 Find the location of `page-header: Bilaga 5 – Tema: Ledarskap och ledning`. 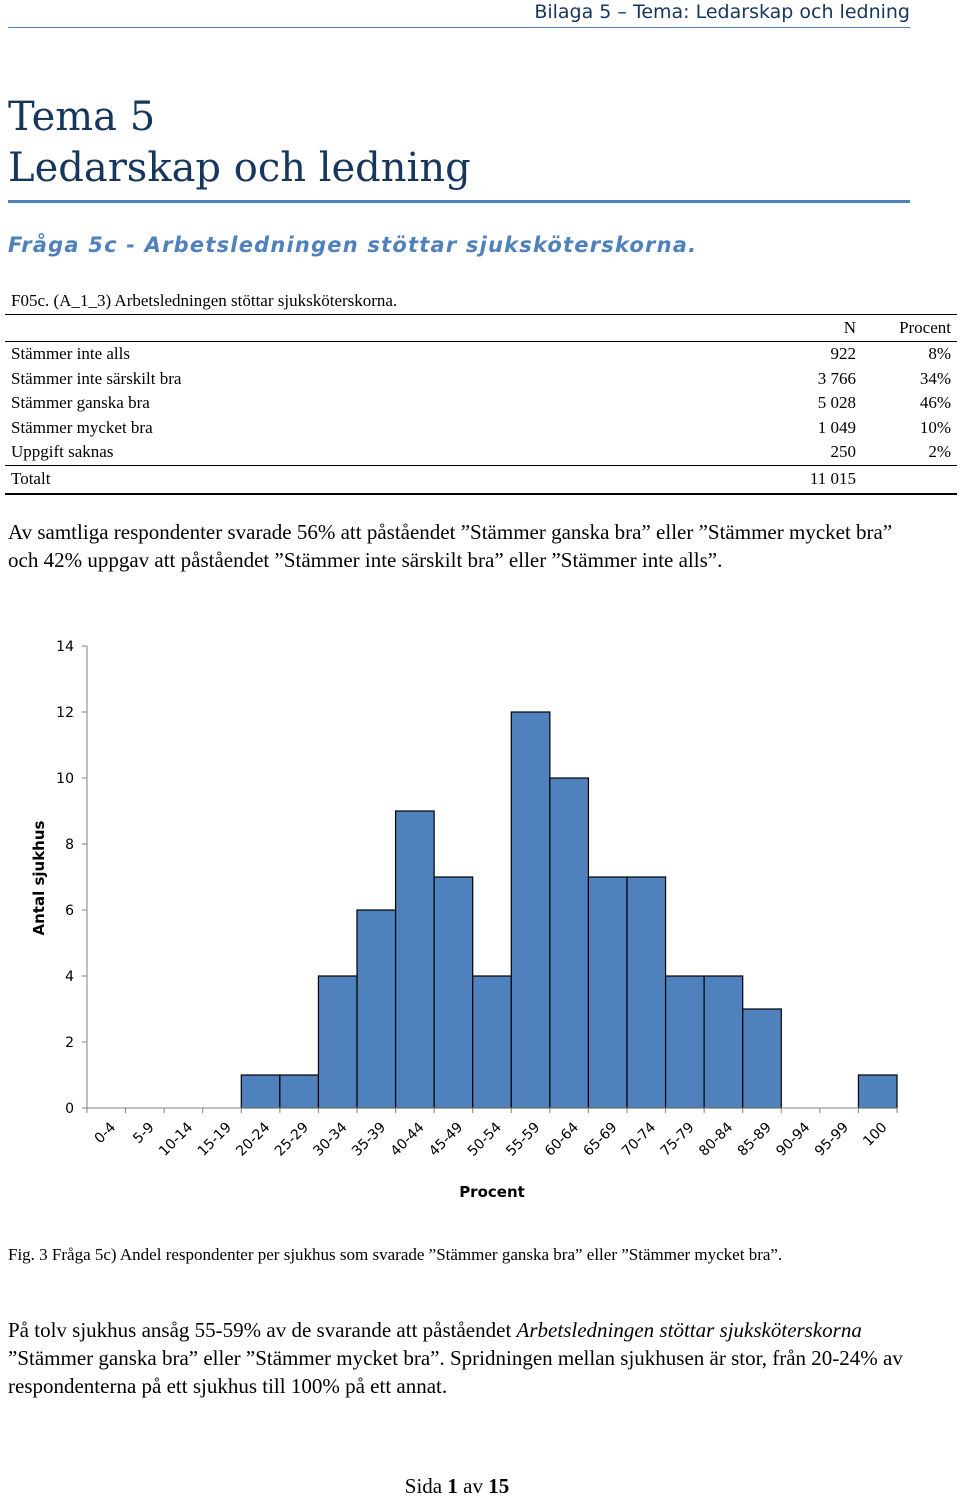

page-header: Bilaga 5 – Tema: Ledarskap och ledning is located at coordinates (722, 12).